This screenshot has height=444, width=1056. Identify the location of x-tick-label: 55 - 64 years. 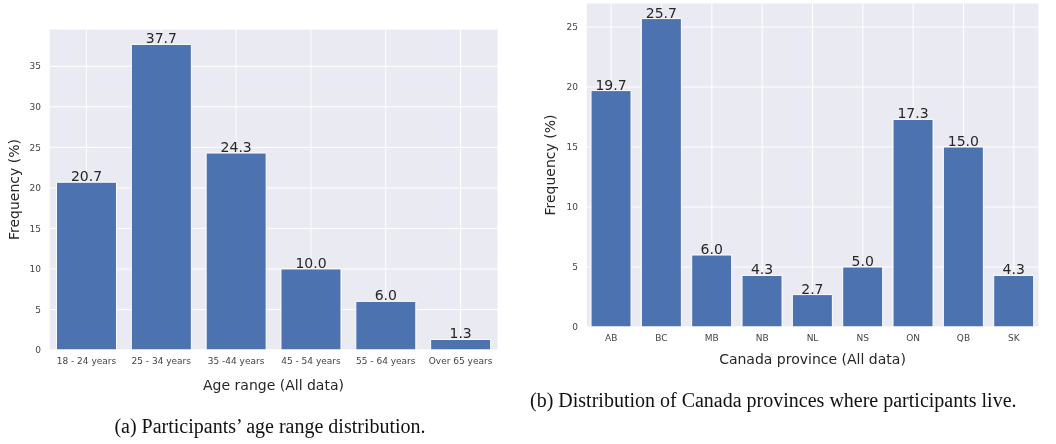
(385, 361).